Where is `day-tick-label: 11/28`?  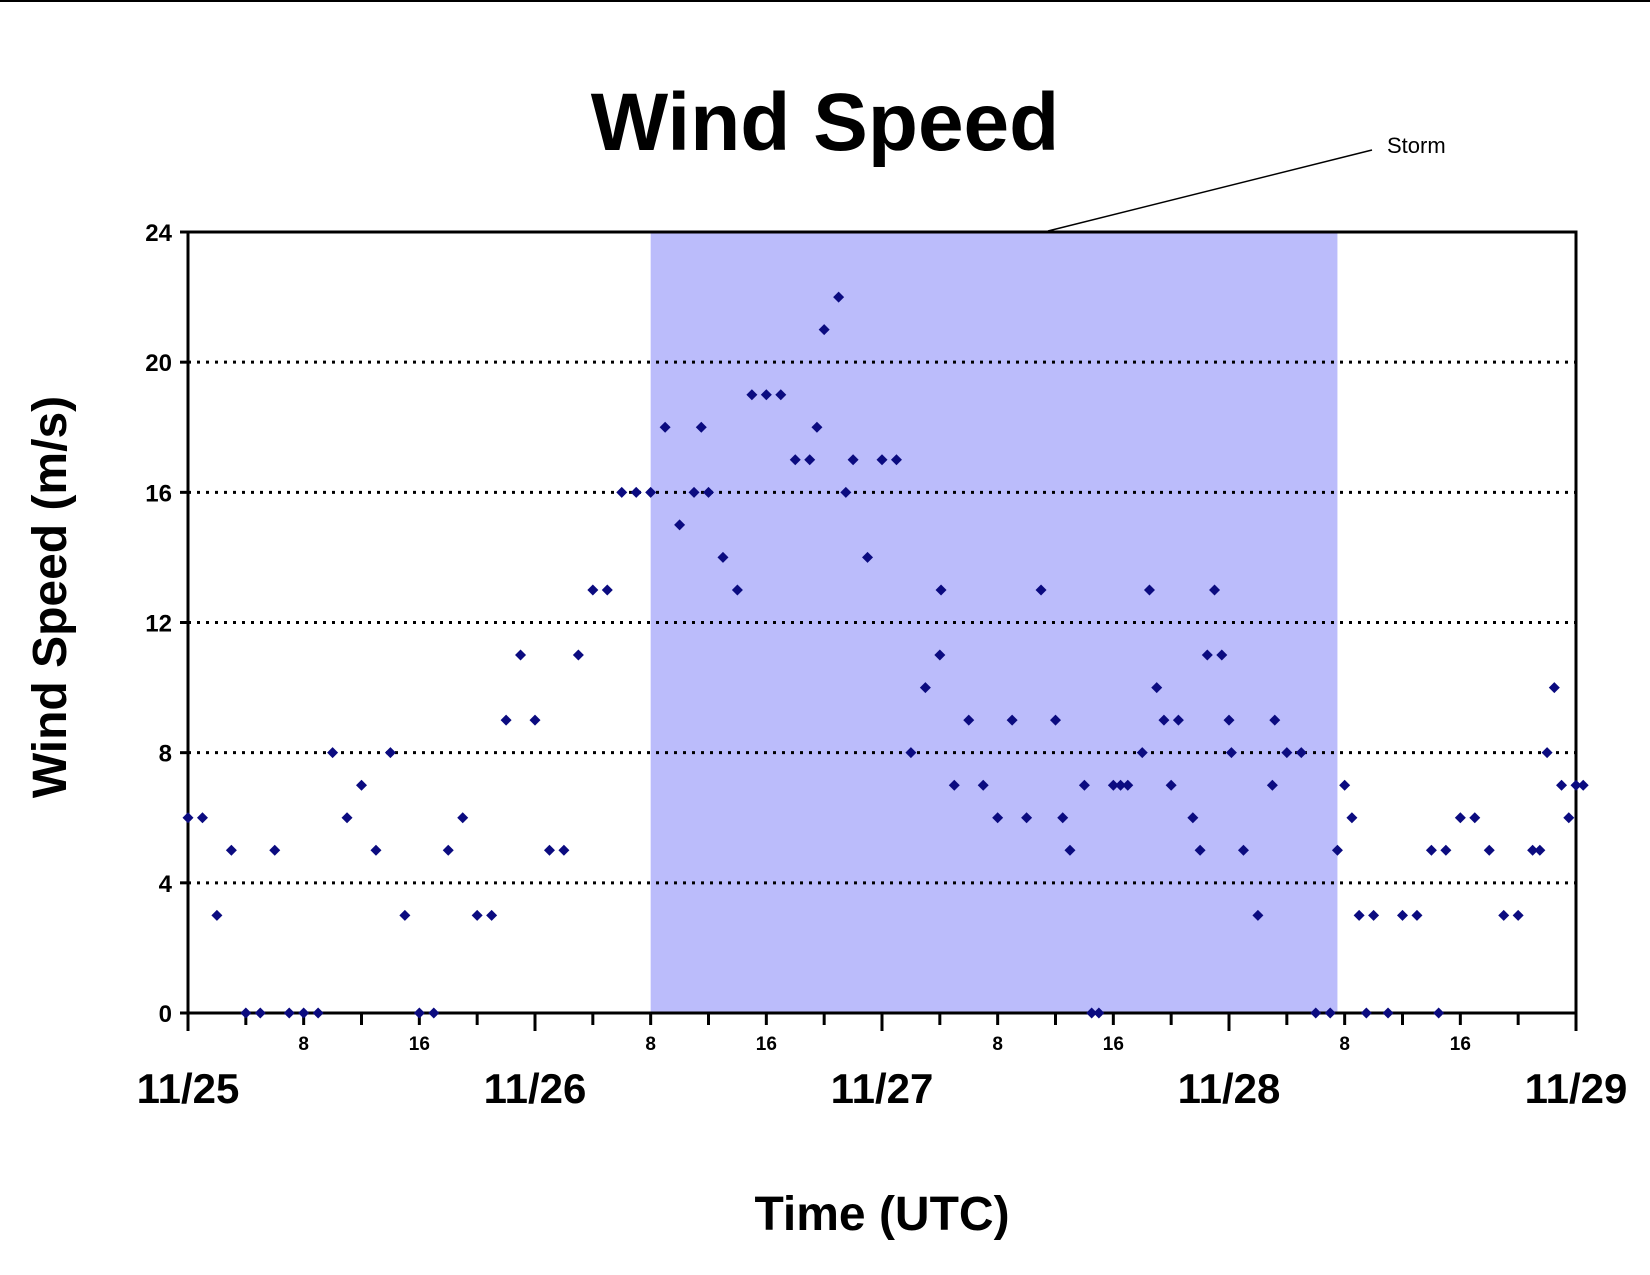 day-tick-label: 11/28 is located at coordinates (1229, 1088).